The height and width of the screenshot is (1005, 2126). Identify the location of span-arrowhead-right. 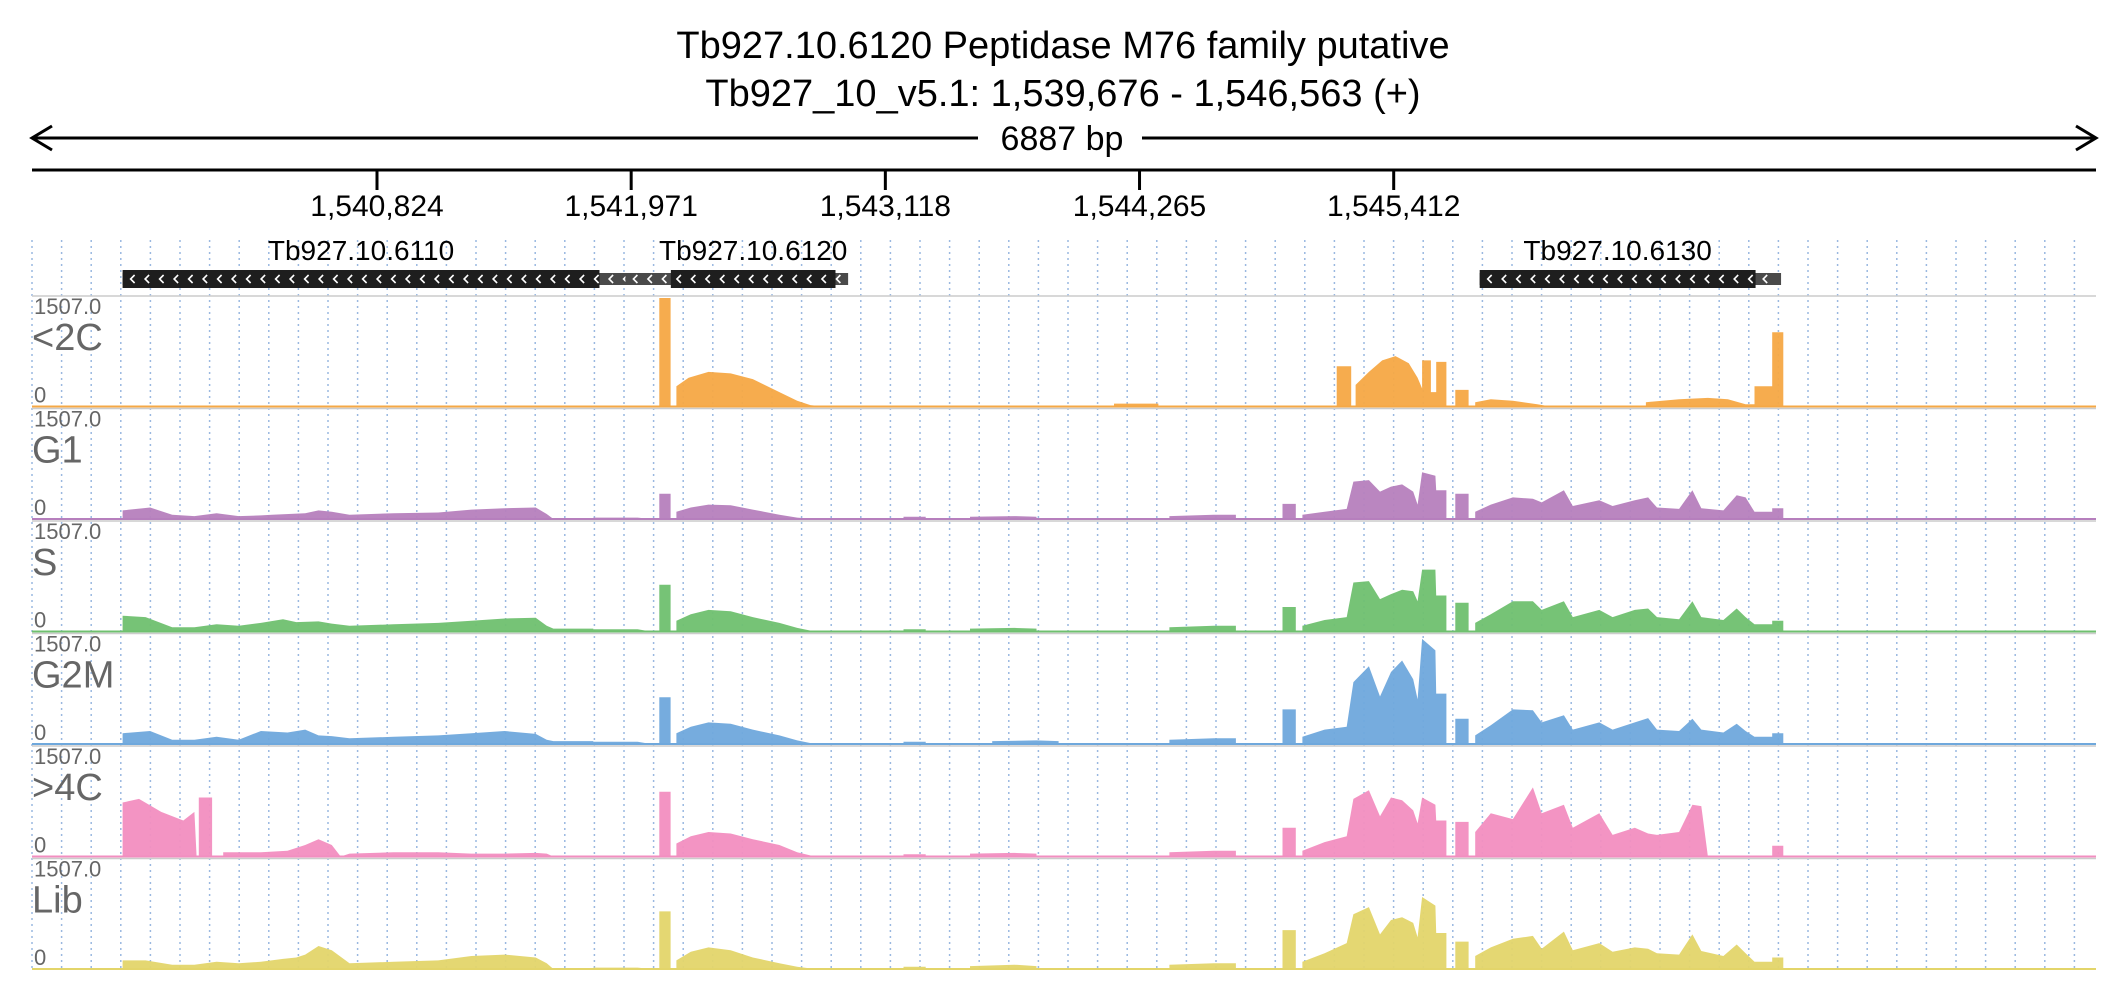
(2087, 138).